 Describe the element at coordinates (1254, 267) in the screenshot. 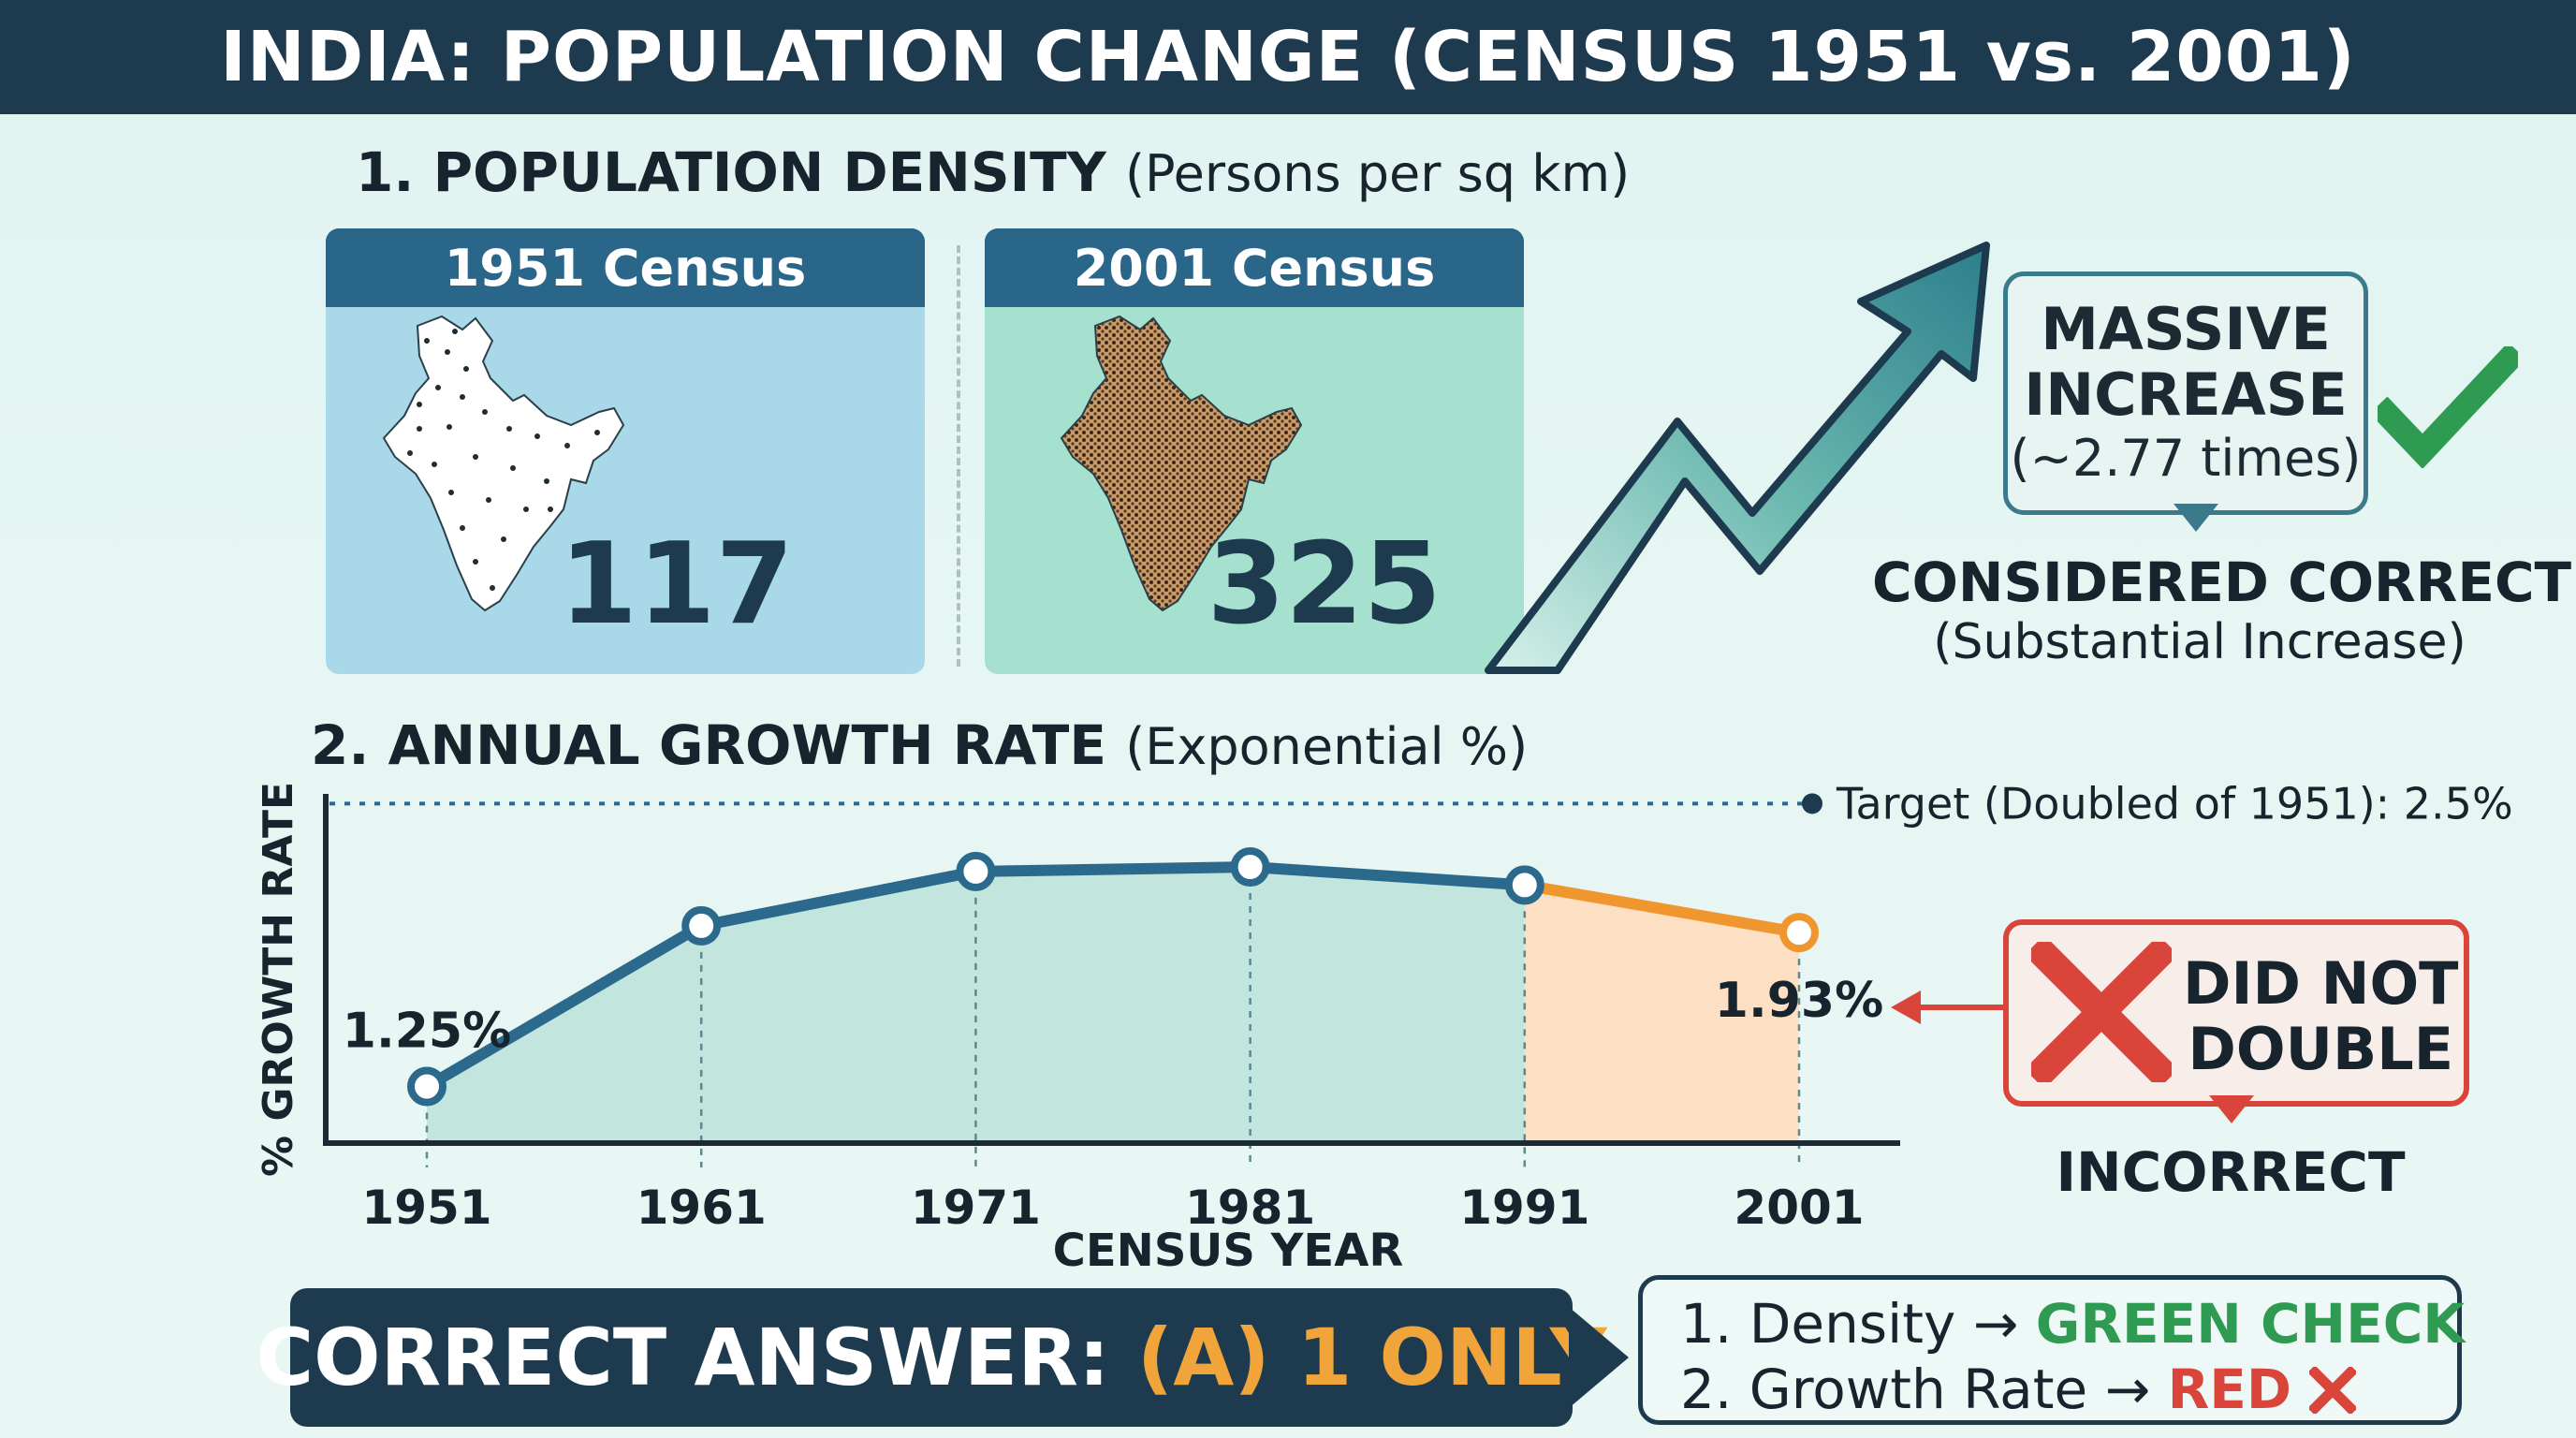

I see `panel-2001-label: 2001 Census` at that location.